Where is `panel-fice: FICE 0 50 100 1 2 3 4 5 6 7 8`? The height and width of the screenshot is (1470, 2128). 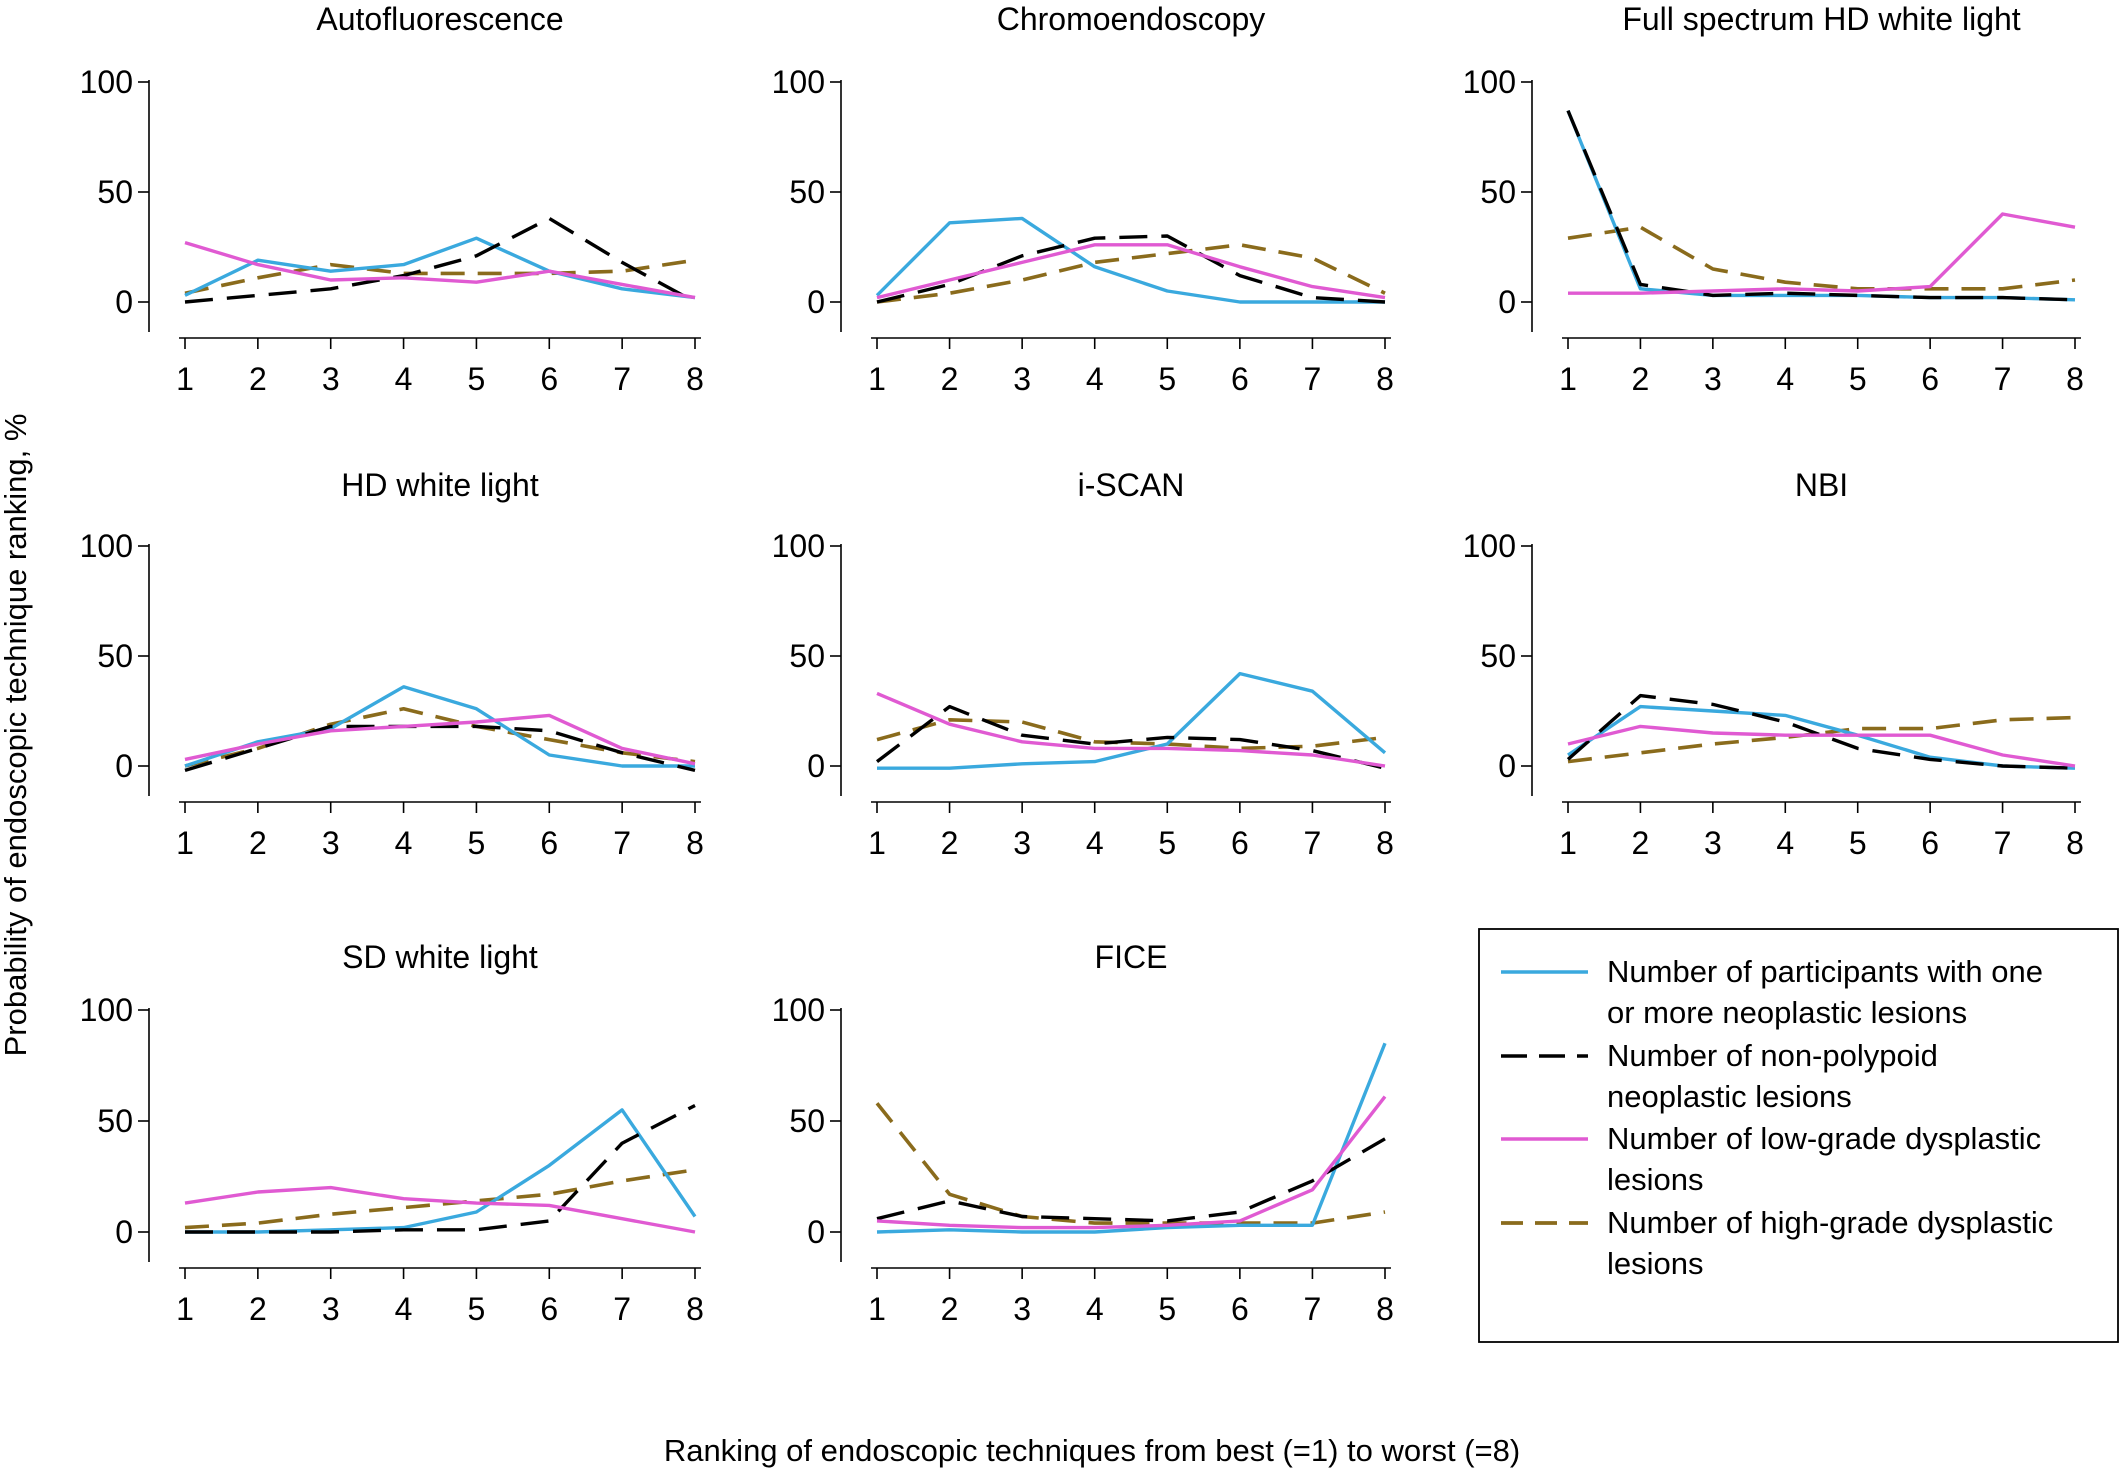
panel-fice: FICE 0 50 100 1 2 3 4 5 6 7 8 is located at coordinates (1083, 1133).